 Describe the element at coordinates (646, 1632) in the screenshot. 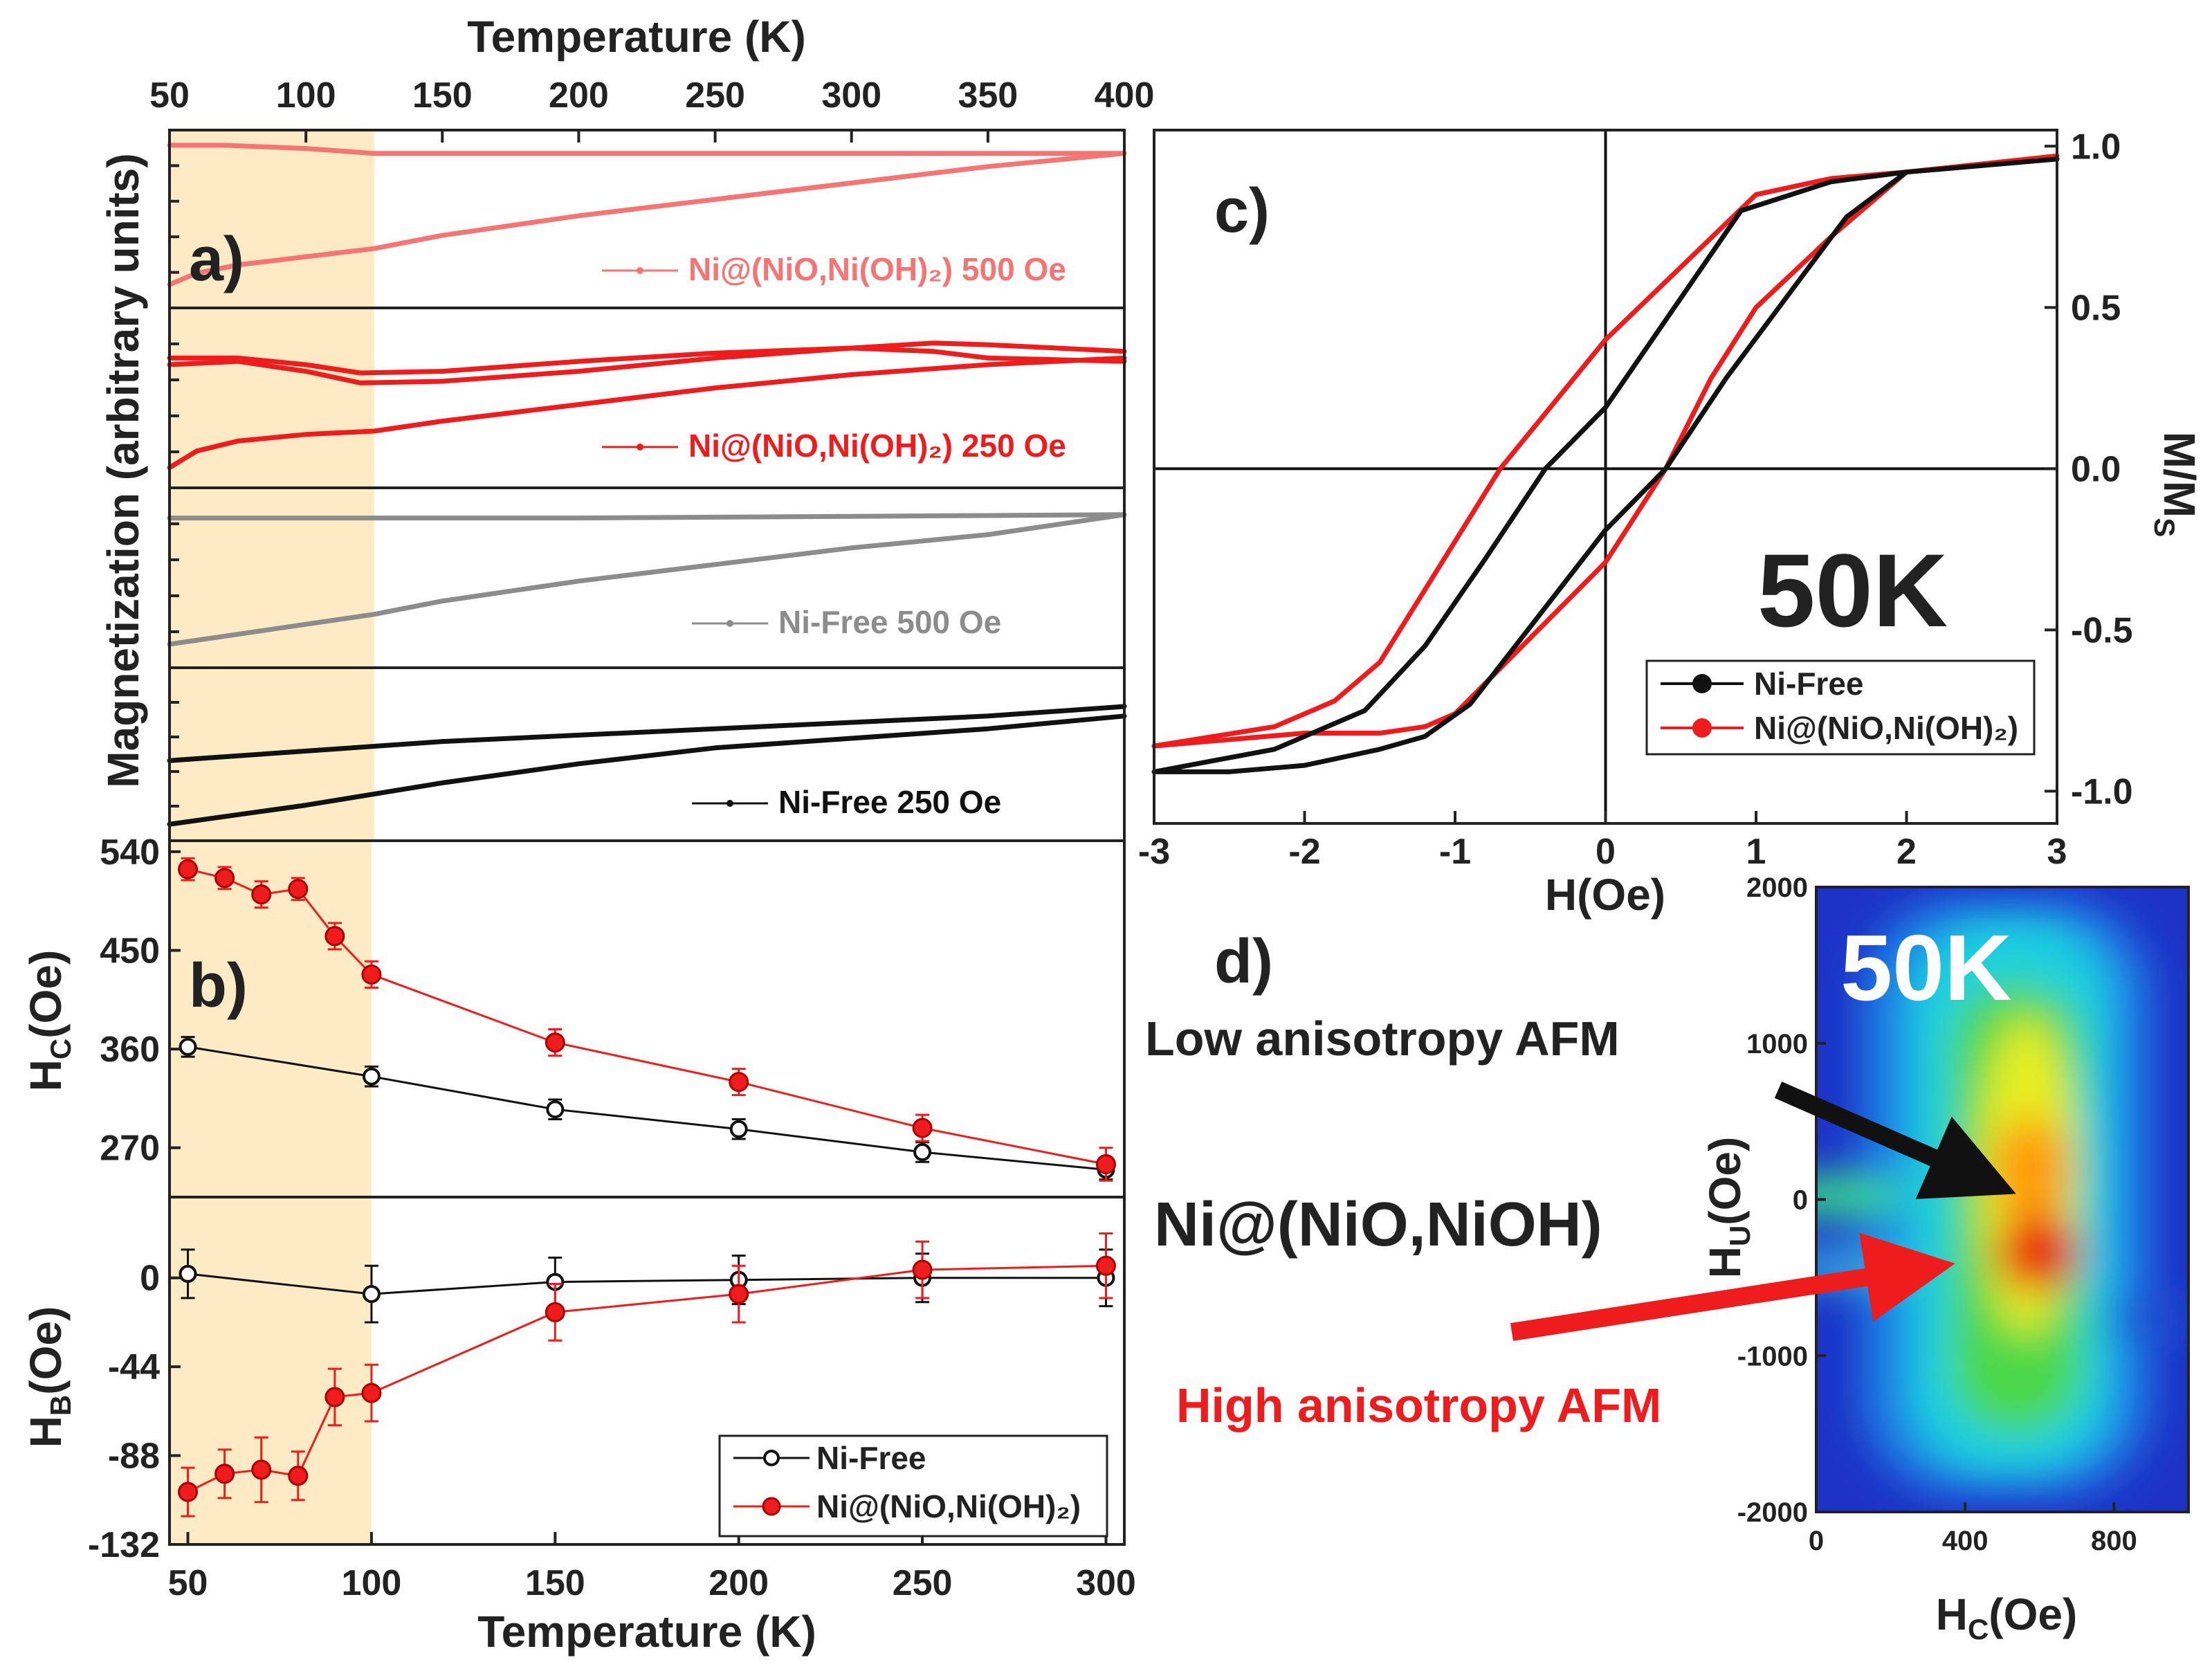

I see `panel-b-x-axis-title: Temperature (K)` at that location.